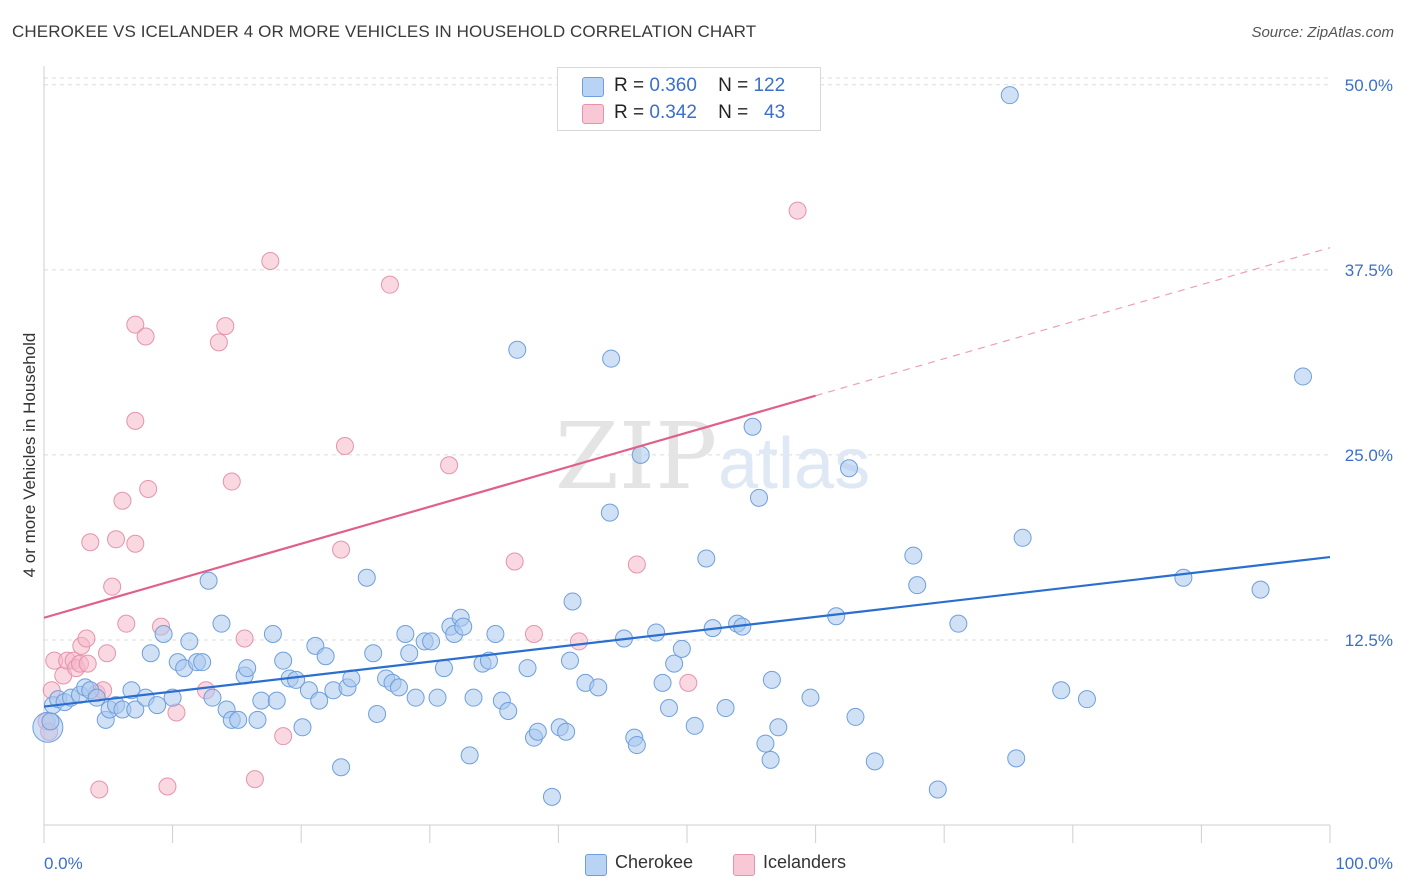  I want to click on y-tick-label: 37.5%, so click(1369, 270).